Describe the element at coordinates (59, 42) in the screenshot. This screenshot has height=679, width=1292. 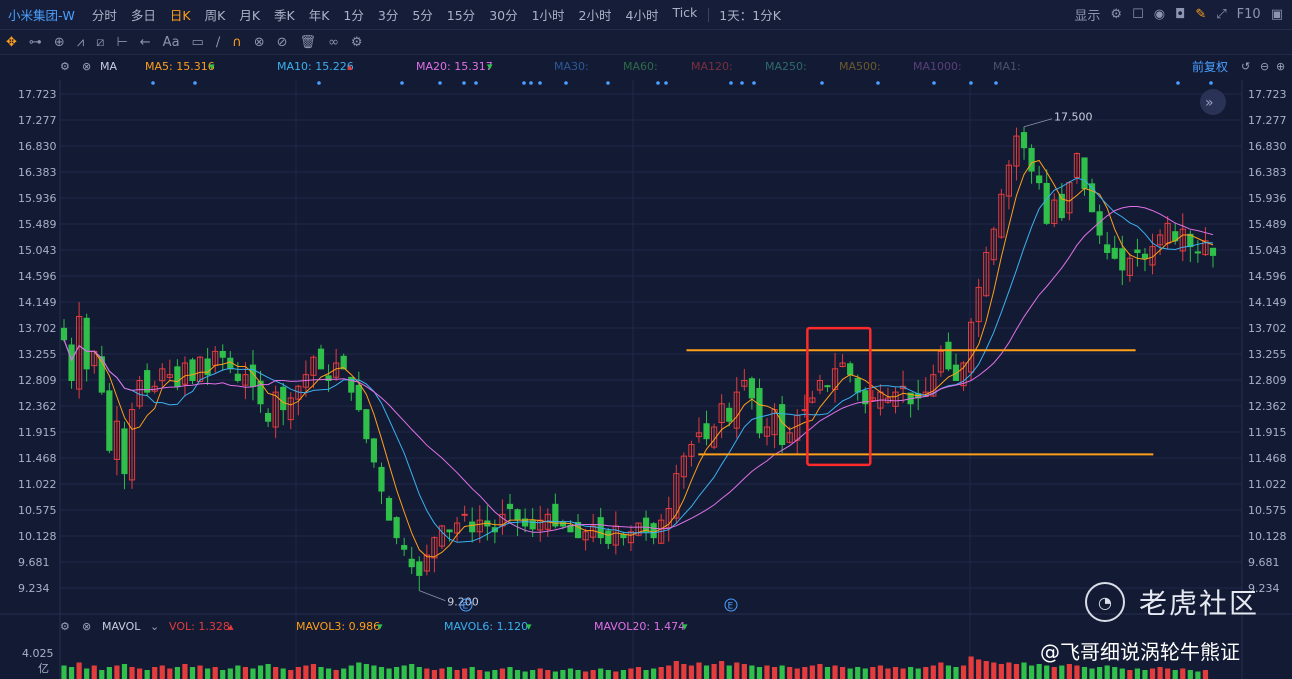
I see `pattern-tool-icon: ⊕` at that location.